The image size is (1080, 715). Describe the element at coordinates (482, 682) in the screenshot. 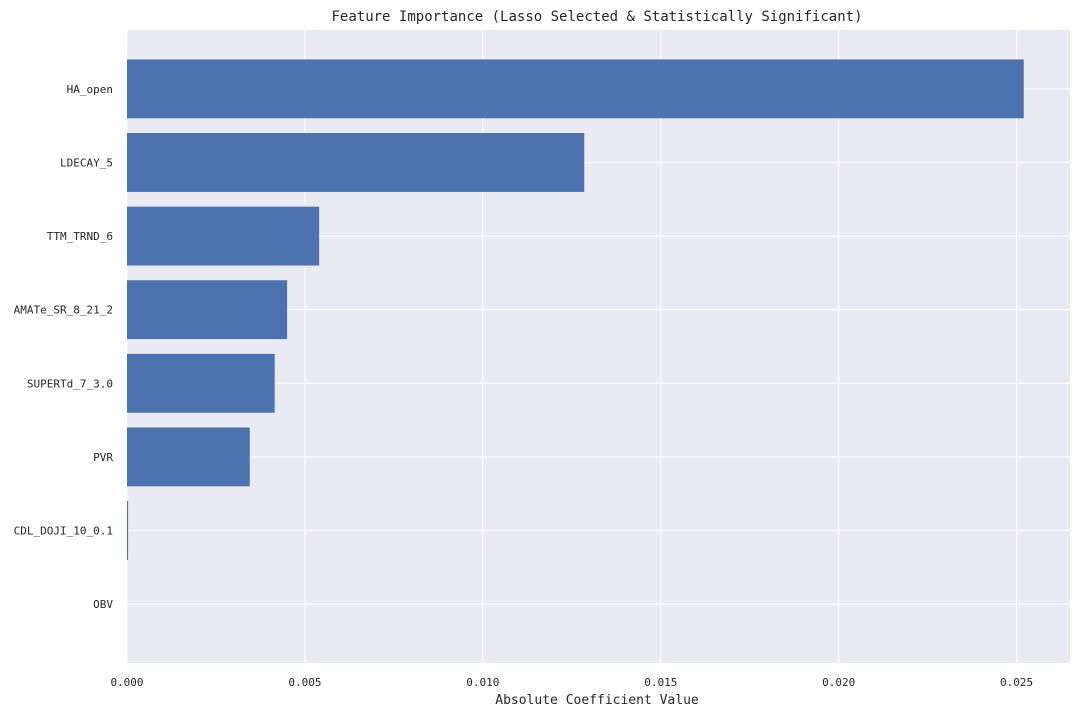

I see `x-tick-label: 0.010` at that location.